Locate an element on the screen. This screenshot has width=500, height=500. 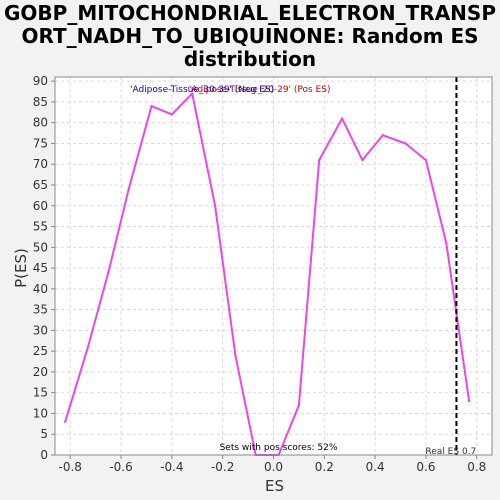
chart-title-line-2: ORT_NADH_TO_UBIQUINONE: Random ES is located at coordinates (250, 36).